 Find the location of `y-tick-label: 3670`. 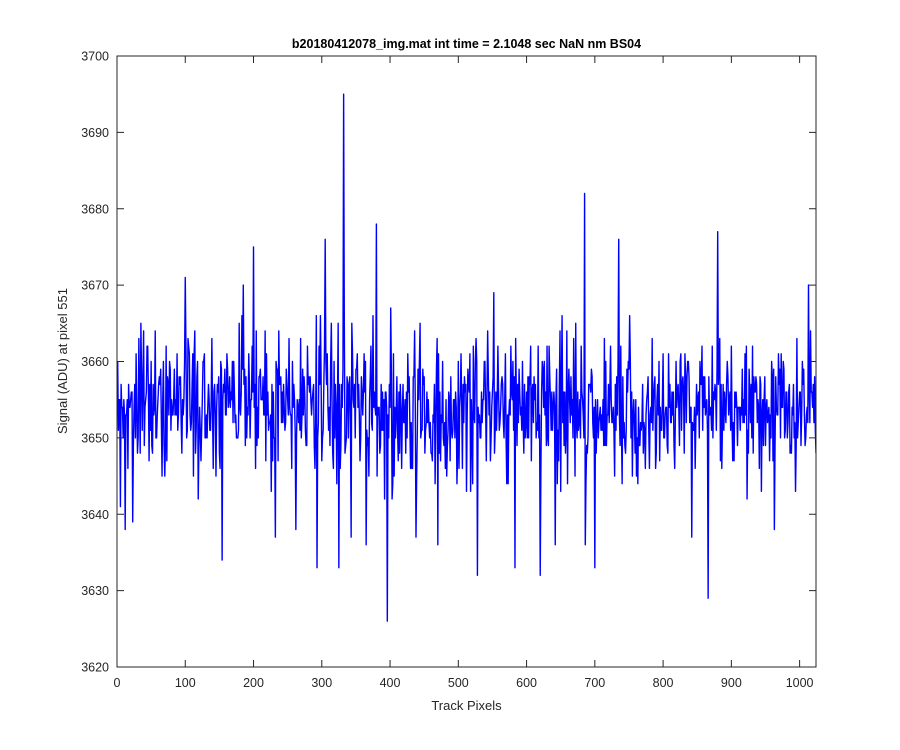

y-tick-label: 3670 is located at coordinates (95, 286).